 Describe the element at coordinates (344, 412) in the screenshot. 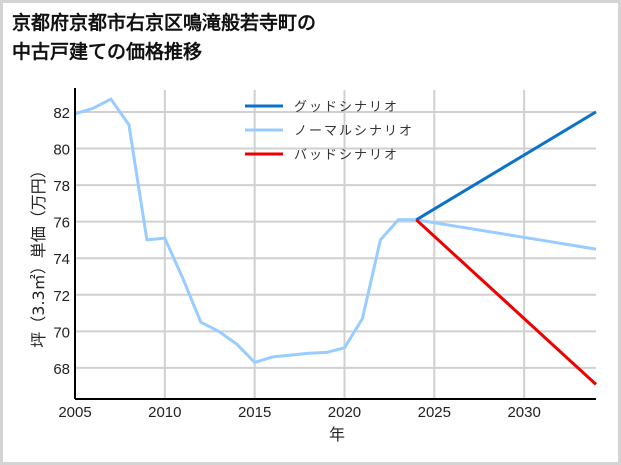

I see `x-tick-label: 2020` at that location.